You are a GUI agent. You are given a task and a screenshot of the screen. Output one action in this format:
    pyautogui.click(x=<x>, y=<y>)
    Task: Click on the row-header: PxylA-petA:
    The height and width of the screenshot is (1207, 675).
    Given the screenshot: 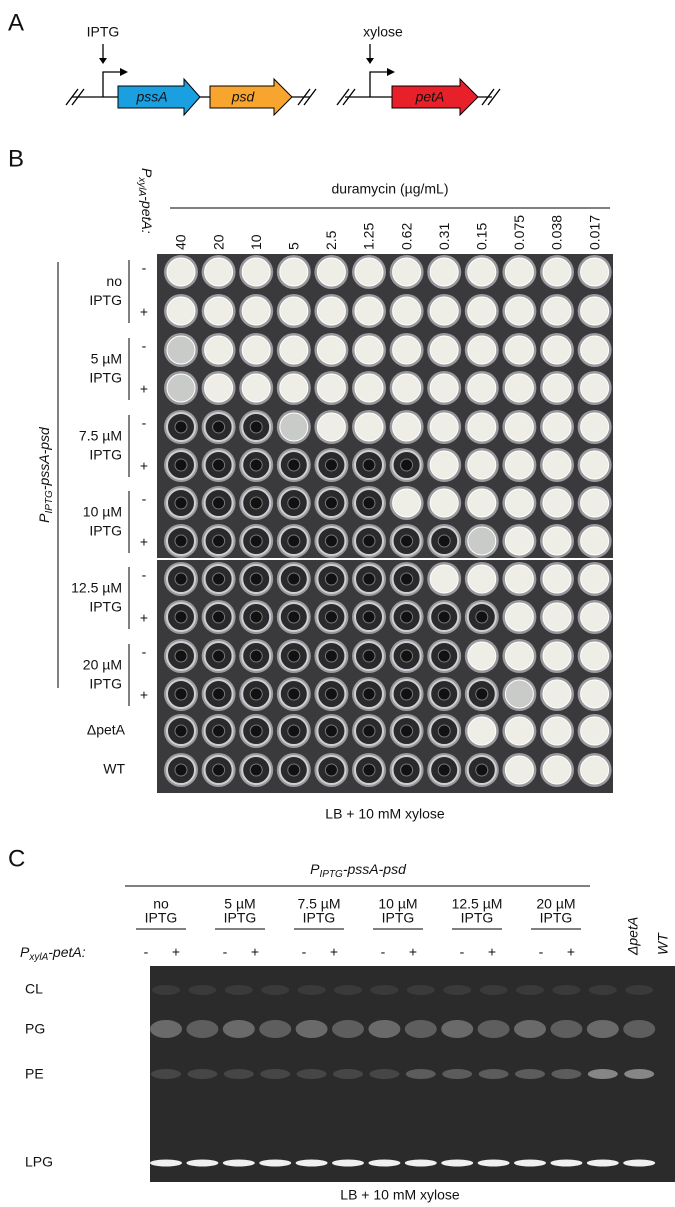 What is the action you would take?
    pyautogui.click(x=53, y=953)
    